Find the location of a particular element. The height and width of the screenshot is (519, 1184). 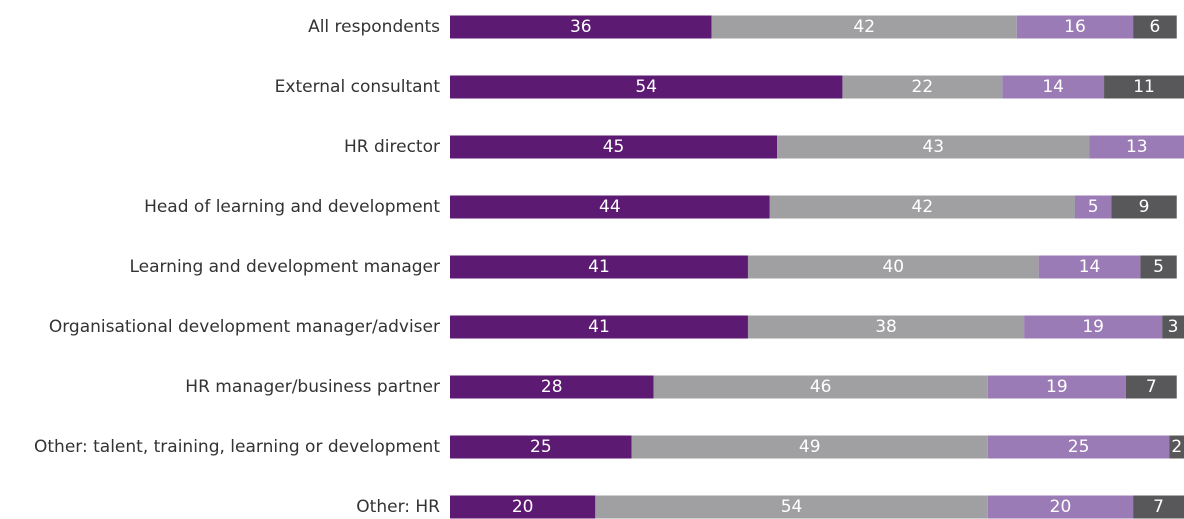

value-label: 11 is located at coordinates (1144, 87).